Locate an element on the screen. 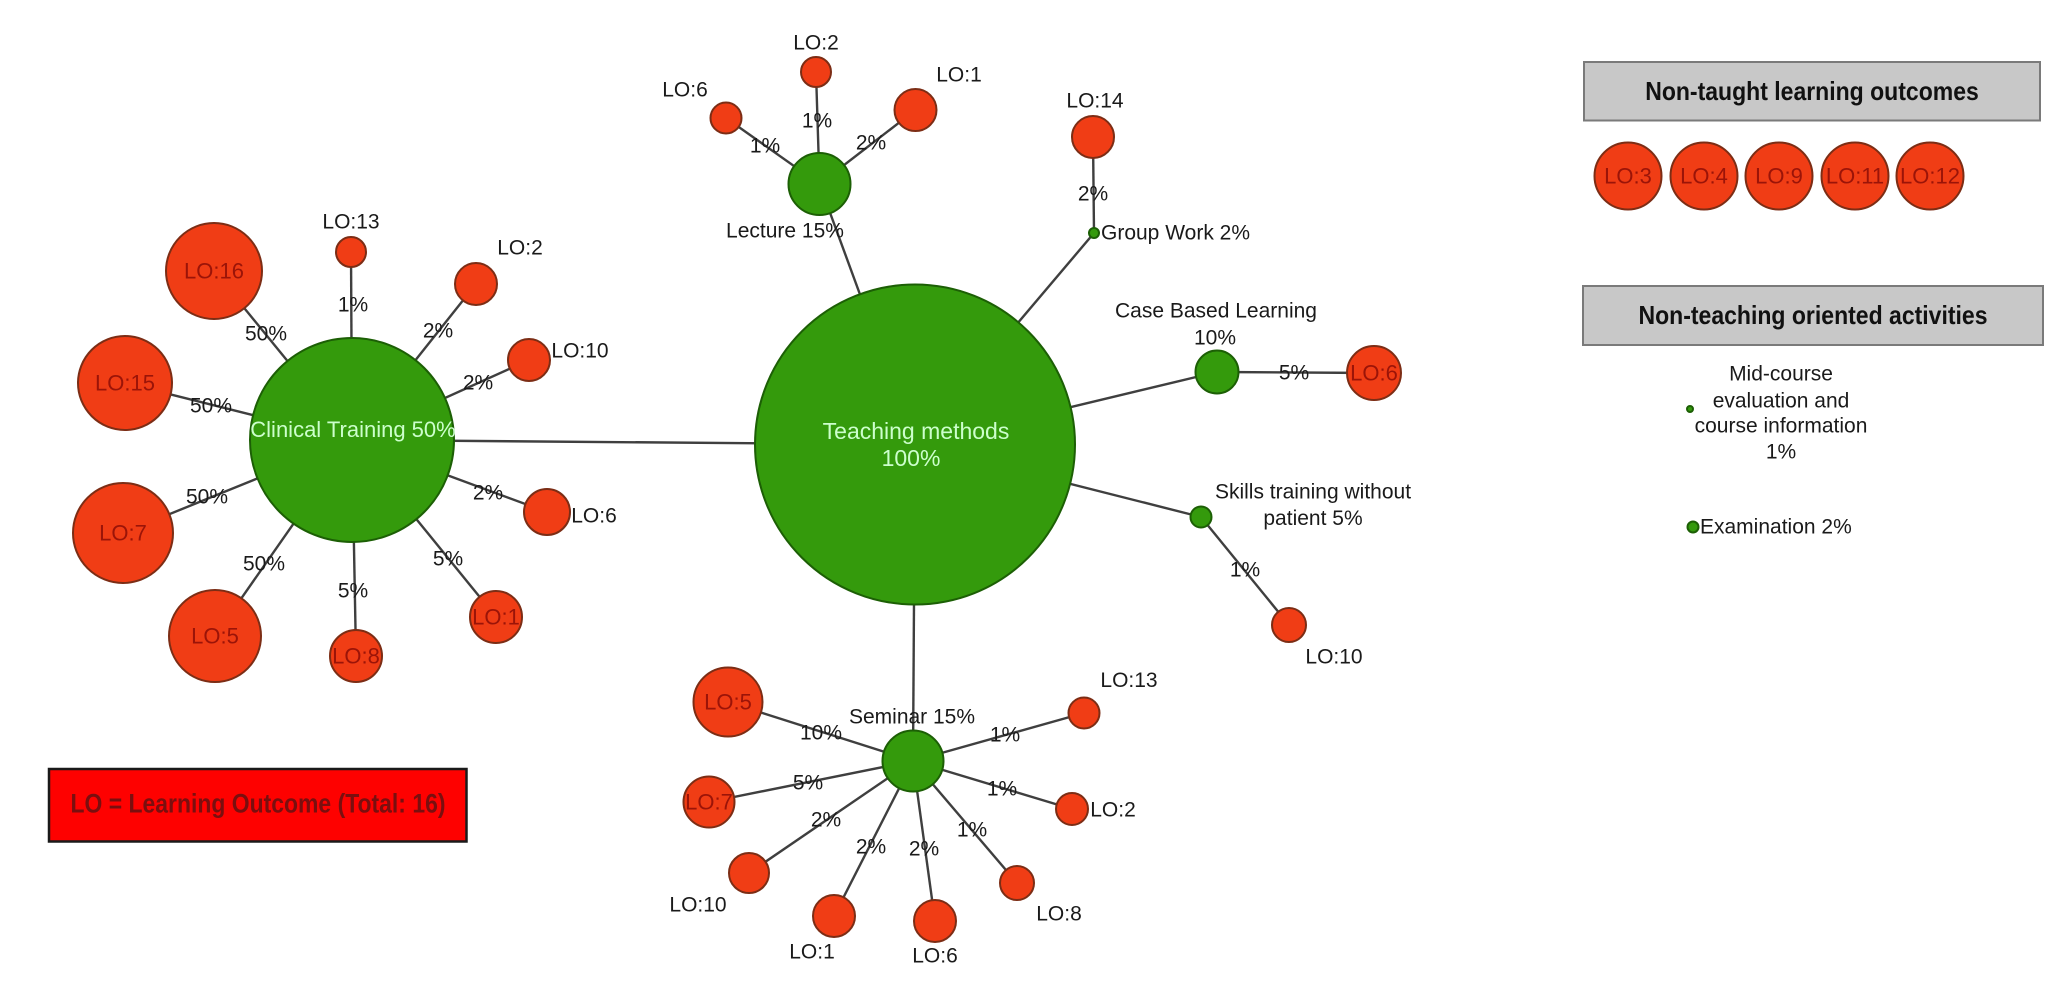  svg-text: course information is located at coordinates (1781, 426).